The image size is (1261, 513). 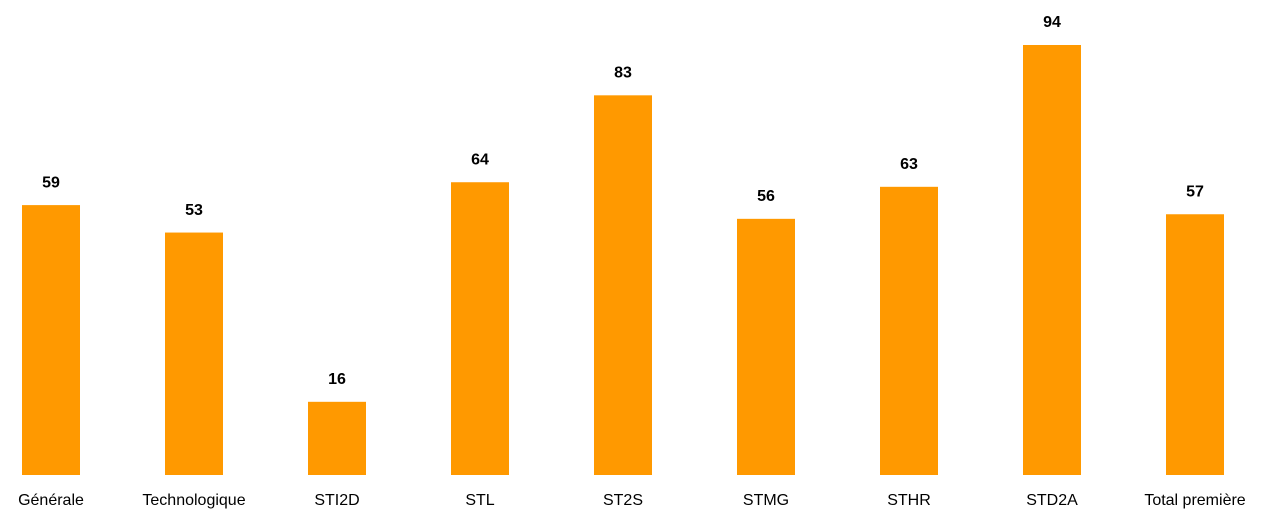 What do you see at coordinates (479, 500) in the screenshot?
I see `x-tick-label: STL` at bounding box center [479, 500].